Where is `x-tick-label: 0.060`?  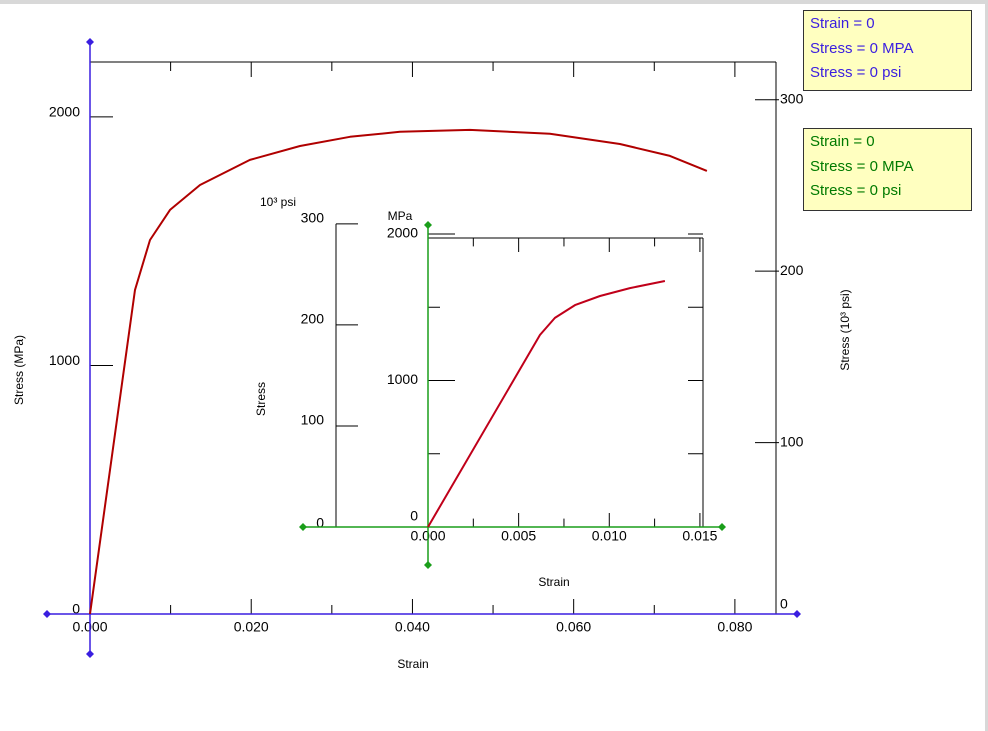
x-tick-label: 0.060 is located at coordinates (573, 627).